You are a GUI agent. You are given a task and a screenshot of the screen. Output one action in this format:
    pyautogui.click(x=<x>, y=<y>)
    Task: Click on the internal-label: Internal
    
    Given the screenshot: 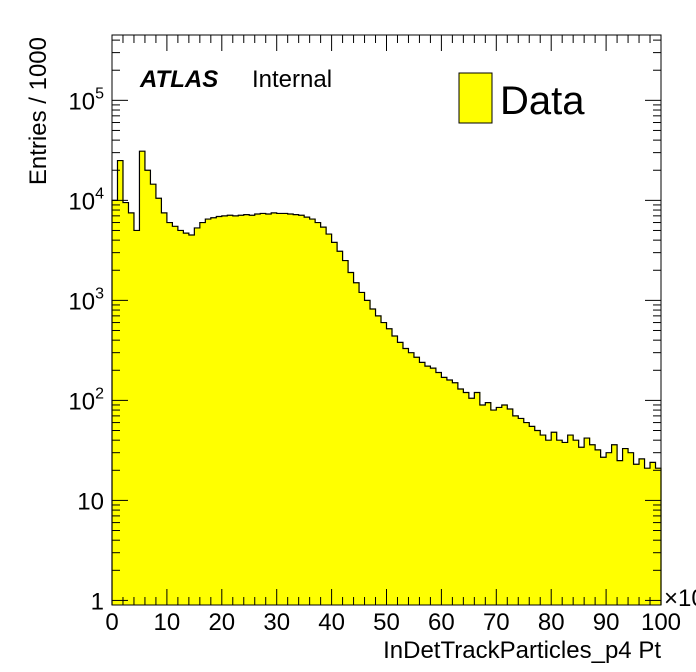 What is the action you would take?
    pyautogui.click(x=292, y=79)
    